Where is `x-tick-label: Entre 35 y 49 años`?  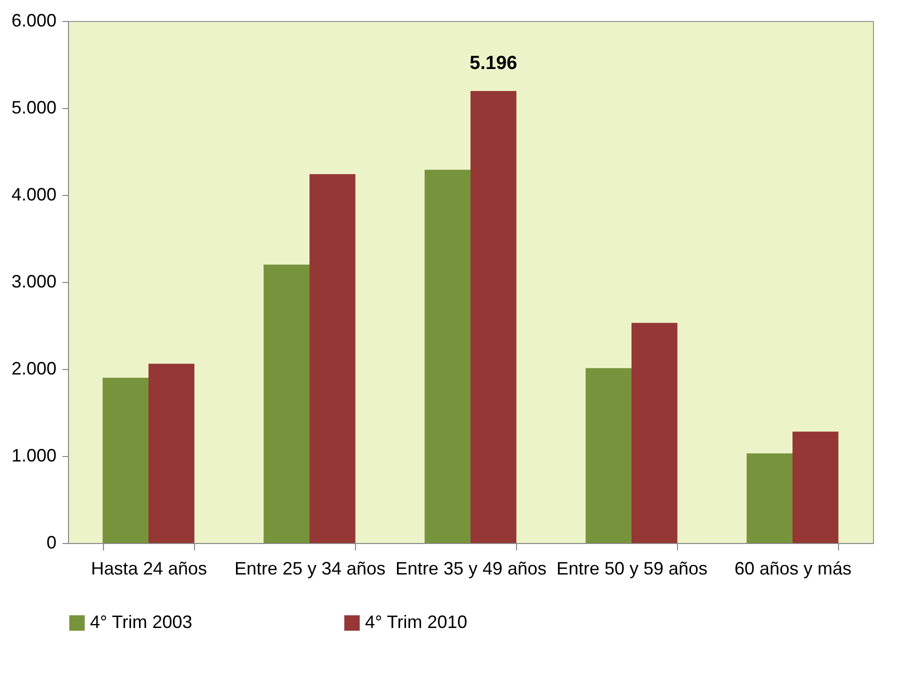
x-tick-label: Entre 35 y 49 años is located at coordinates (471, 568).